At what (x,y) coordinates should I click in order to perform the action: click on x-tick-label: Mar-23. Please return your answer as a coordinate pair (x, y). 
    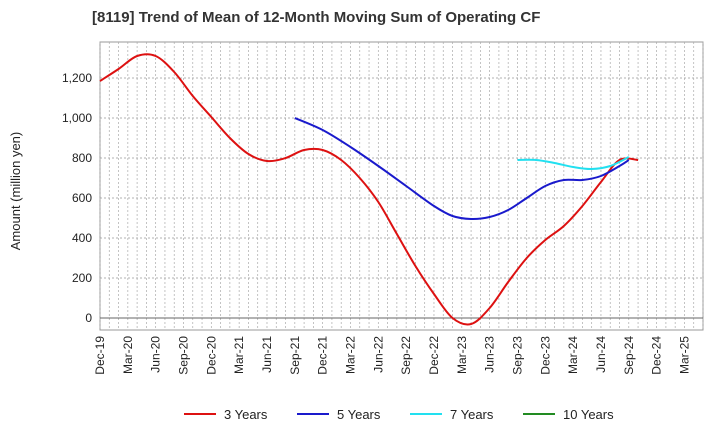
    Looking at the image, I should click on (462, 355).